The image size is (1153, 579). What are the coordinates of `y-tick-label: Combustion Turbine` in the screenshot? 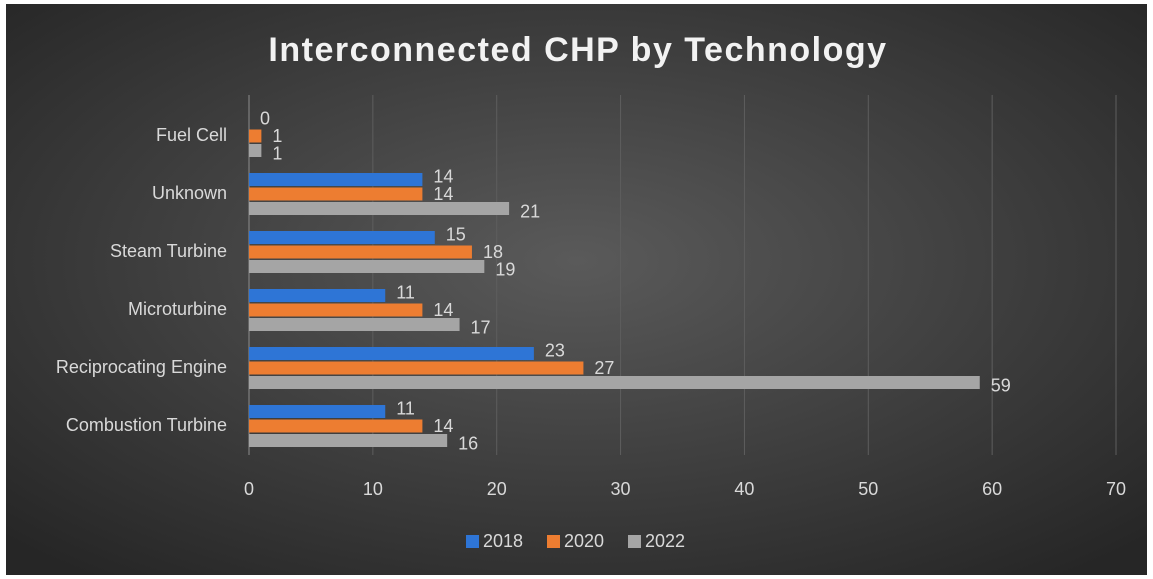 It's located at (146, 425).